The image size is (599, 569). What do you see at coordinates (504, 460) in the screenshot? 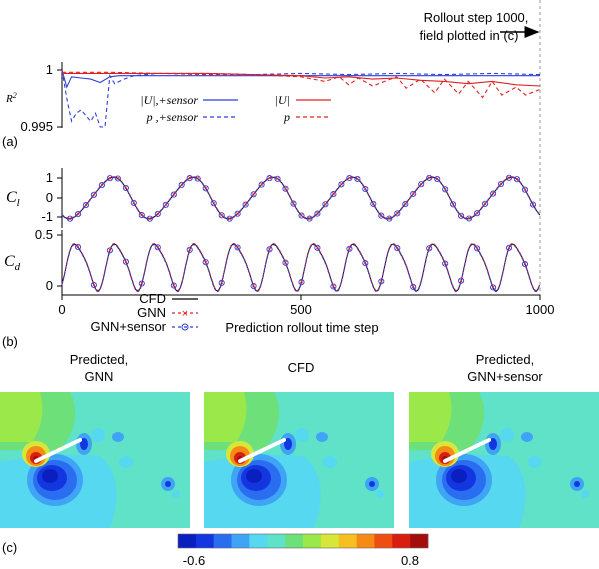
I see `field-panel-gnn-sensor` at bounding box center [504, 460].